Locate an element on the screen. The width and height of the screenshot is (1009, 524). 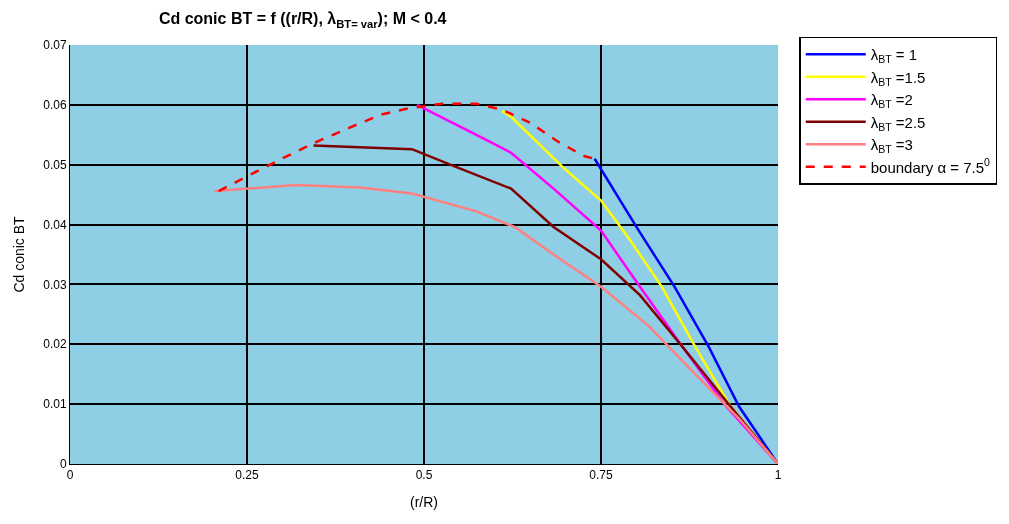
legend-label: λ$_{BT}$ = 1 is located at coordinates (894, 56).